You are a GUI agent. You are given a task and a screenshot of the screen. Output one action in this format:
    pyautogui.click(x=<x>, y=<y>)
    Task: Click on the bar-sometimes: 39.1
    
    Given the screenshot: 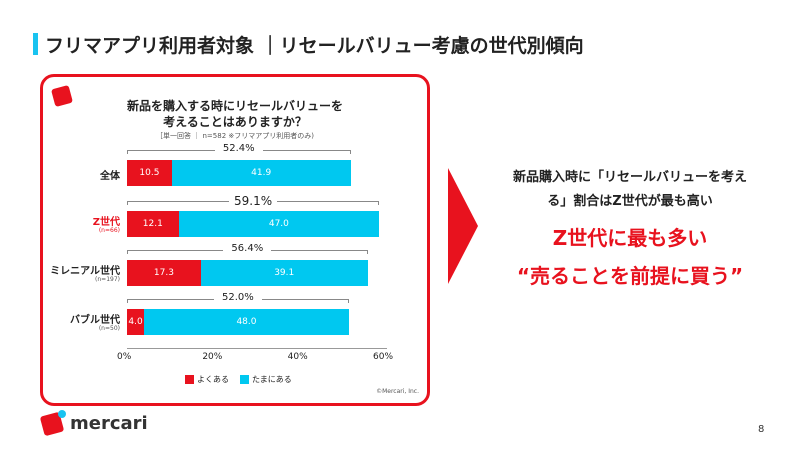 What is the action you would take?
    pyautogui.click(x=284, y=273)
    